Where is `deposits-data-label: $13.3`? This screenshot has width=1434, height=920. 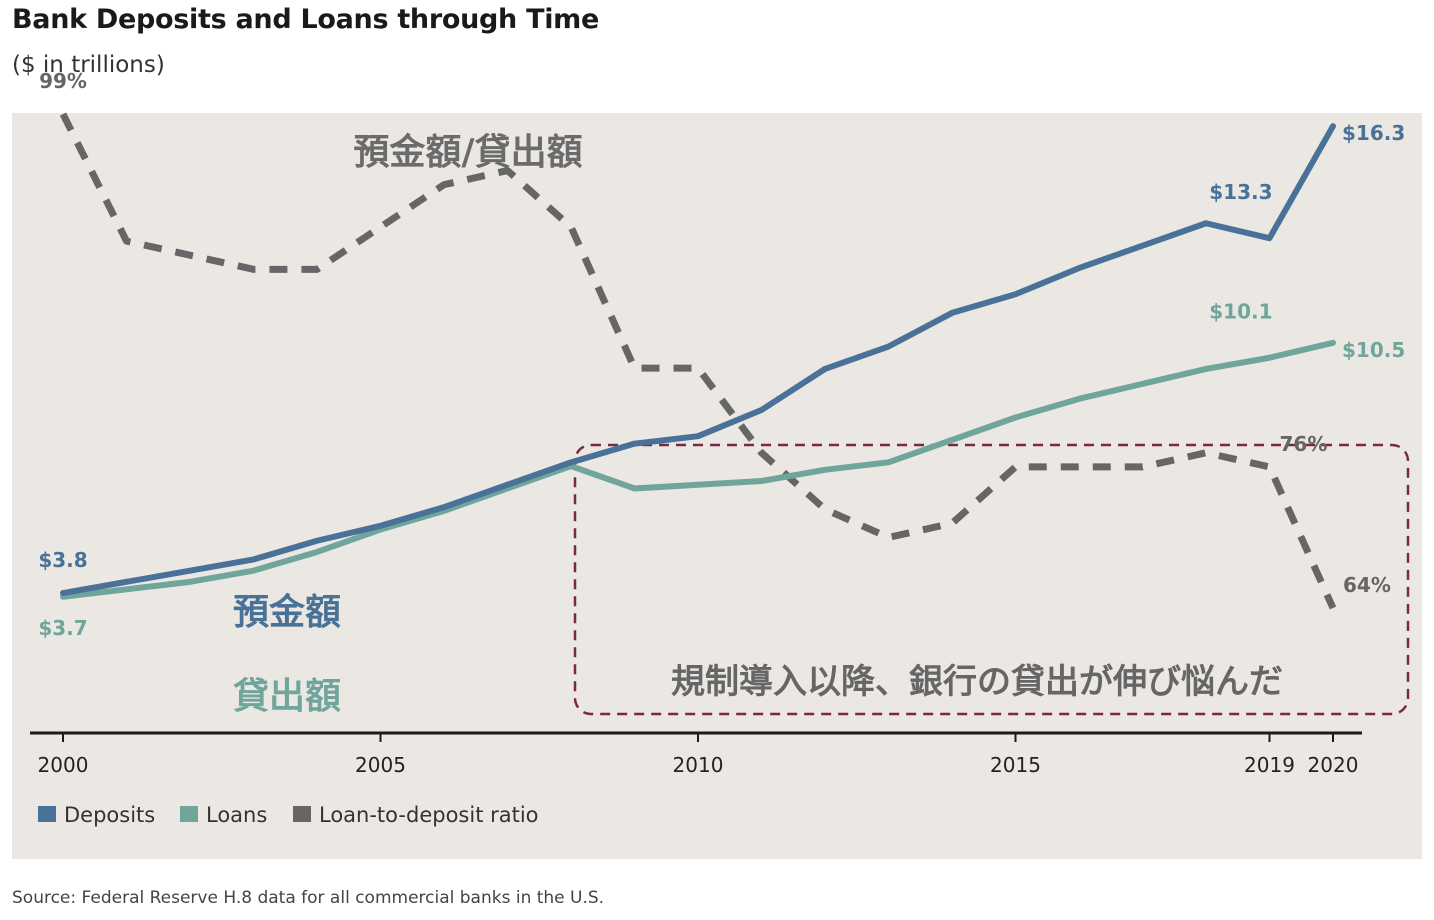 deposits-data-label: $13.3 is located at coordinates (1240, 192).